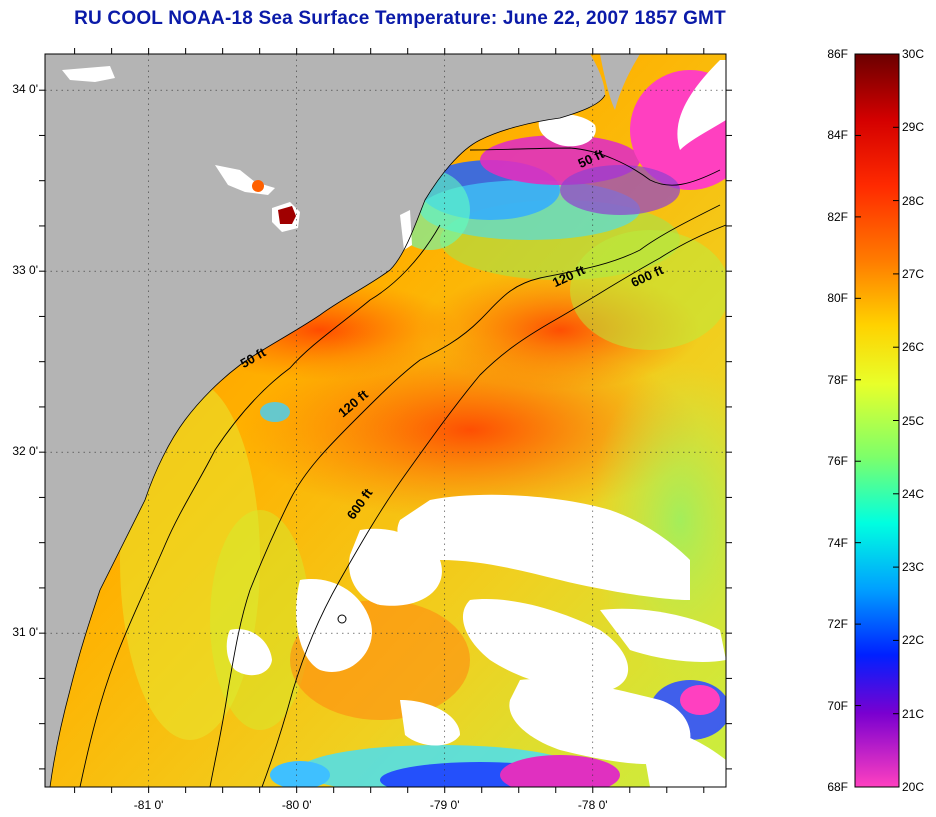 The width and height of the screenshot is (936, 817). Describe the element at coordinates (913, 640) in the screenshot. I see `colorbar-celsius-label: 22C` at that location.